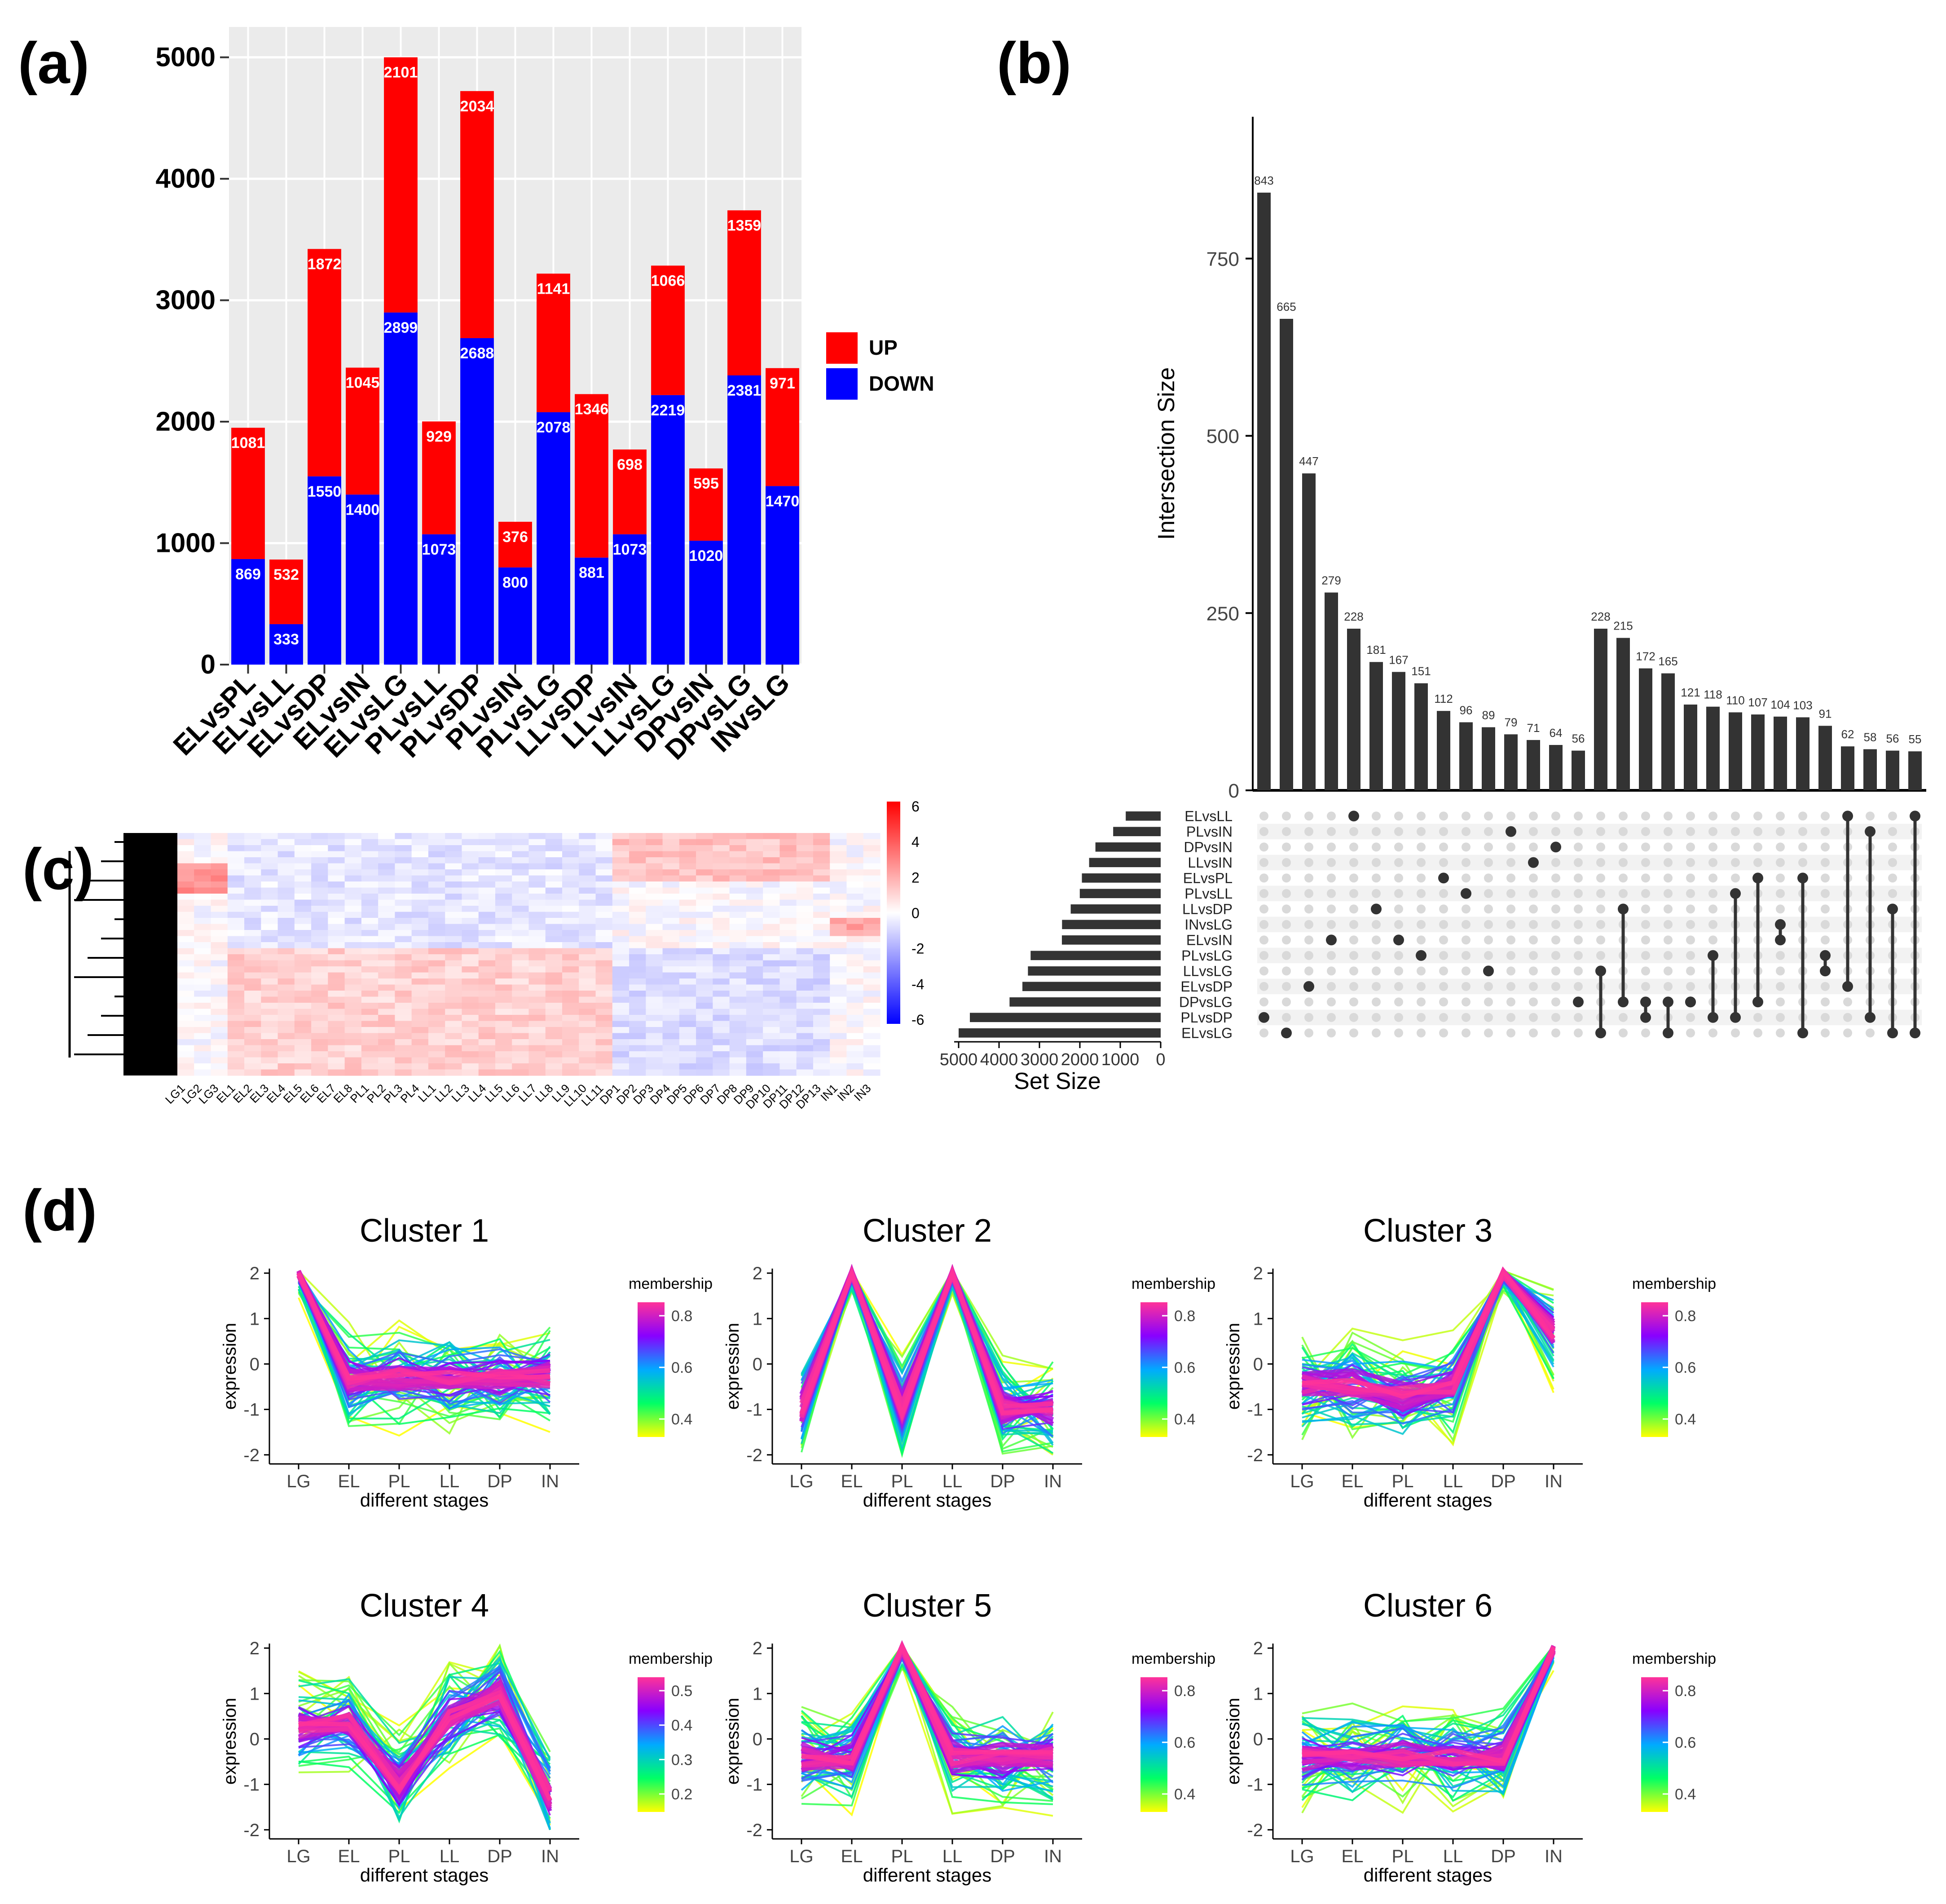 The height and width of the screenshot is (1904, 1946). What do you see at coordinates (1209, 847) in the screenshot?
I see `set-name: DPvsIN` at bounding box center [1209, 847].